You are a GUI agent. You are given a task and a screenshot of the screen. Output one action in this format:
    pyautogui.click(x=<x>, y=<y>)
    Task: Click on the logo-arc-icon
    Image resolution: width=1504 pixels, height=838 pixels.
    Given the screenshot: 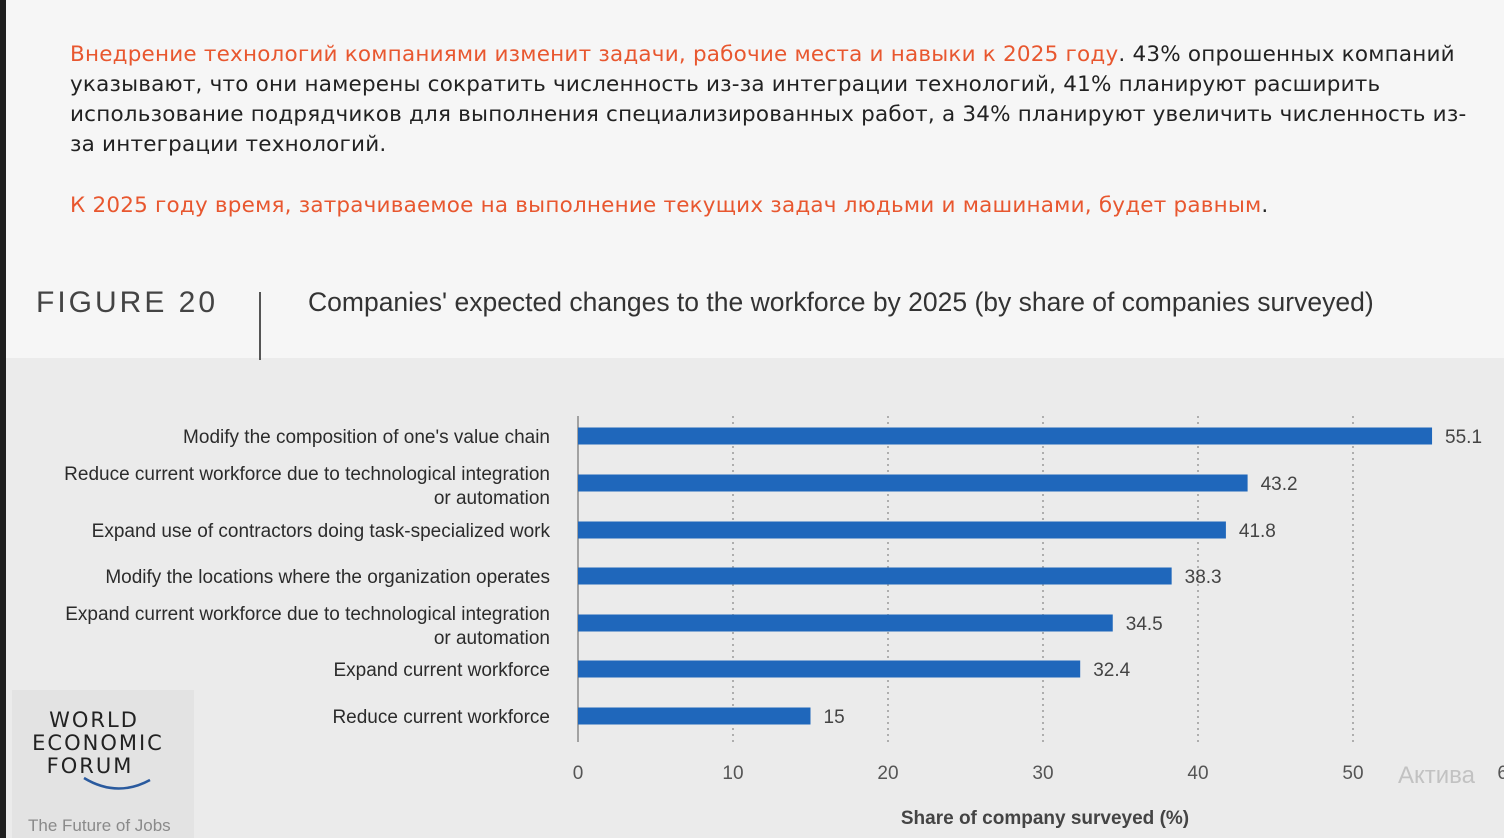 What is the action you would take?
    pyautogui.click(x=117, y=783)
    